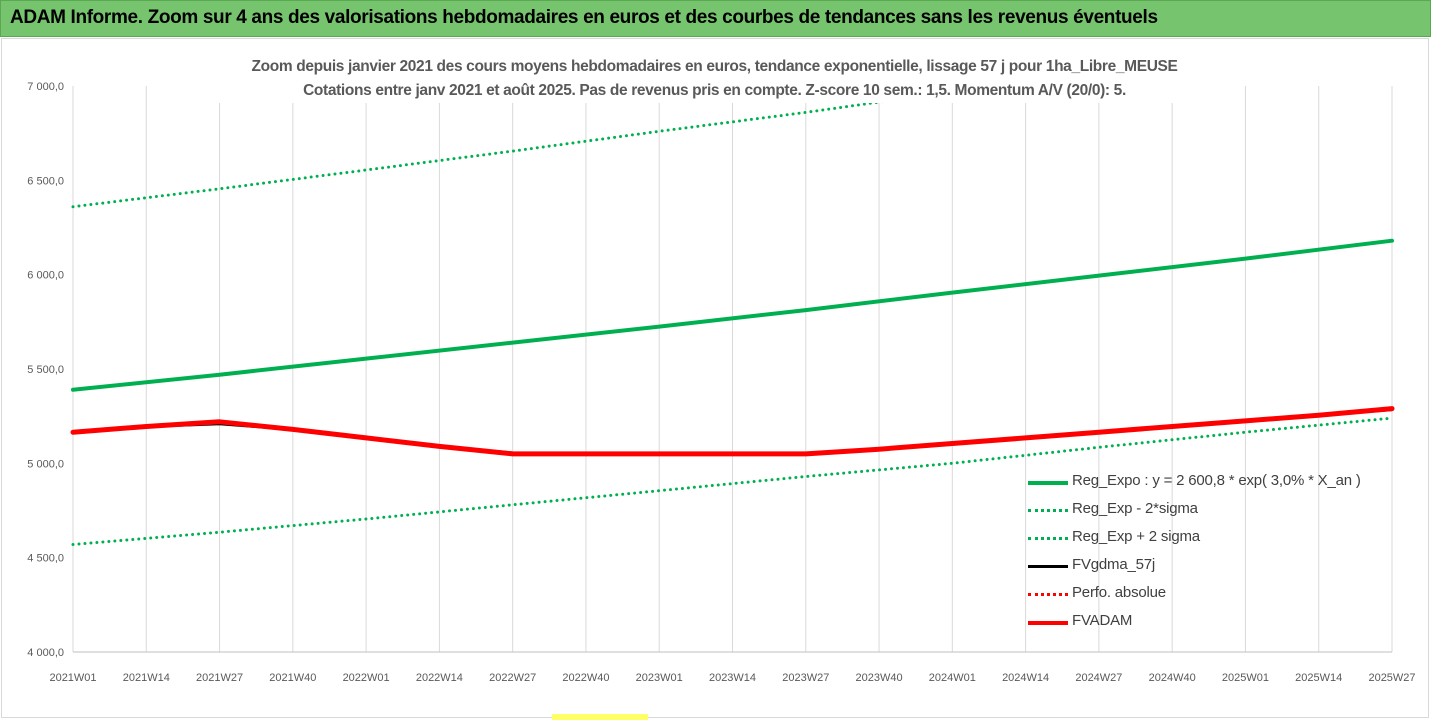  I want to click on x-tick-label: 2021W27, so click(219, 678).